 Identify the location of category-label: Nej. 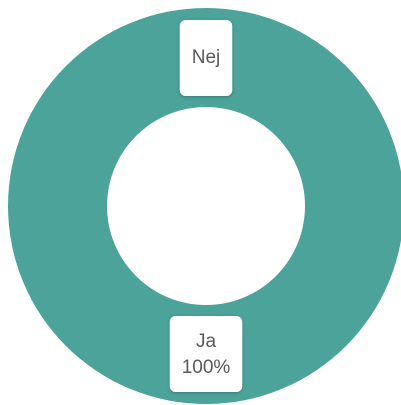
(206, 57).